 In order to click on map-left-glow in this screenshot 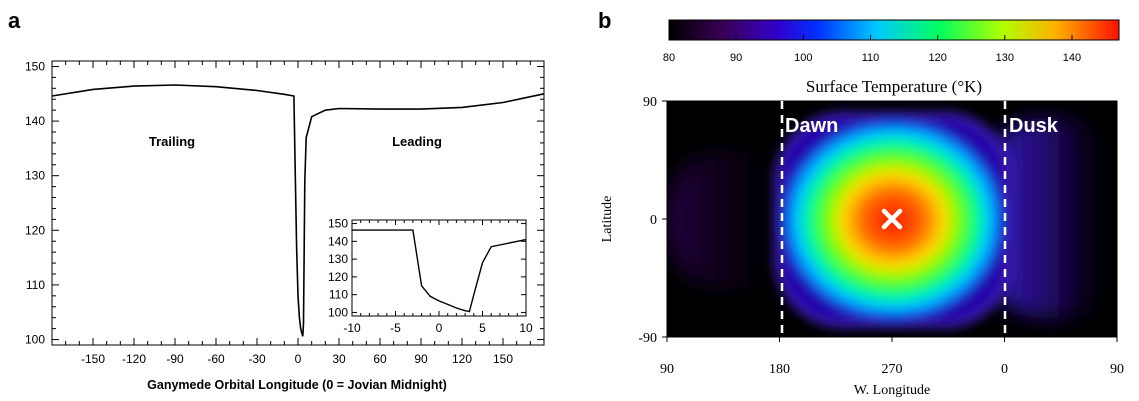, I will do `click(732, 220)`.